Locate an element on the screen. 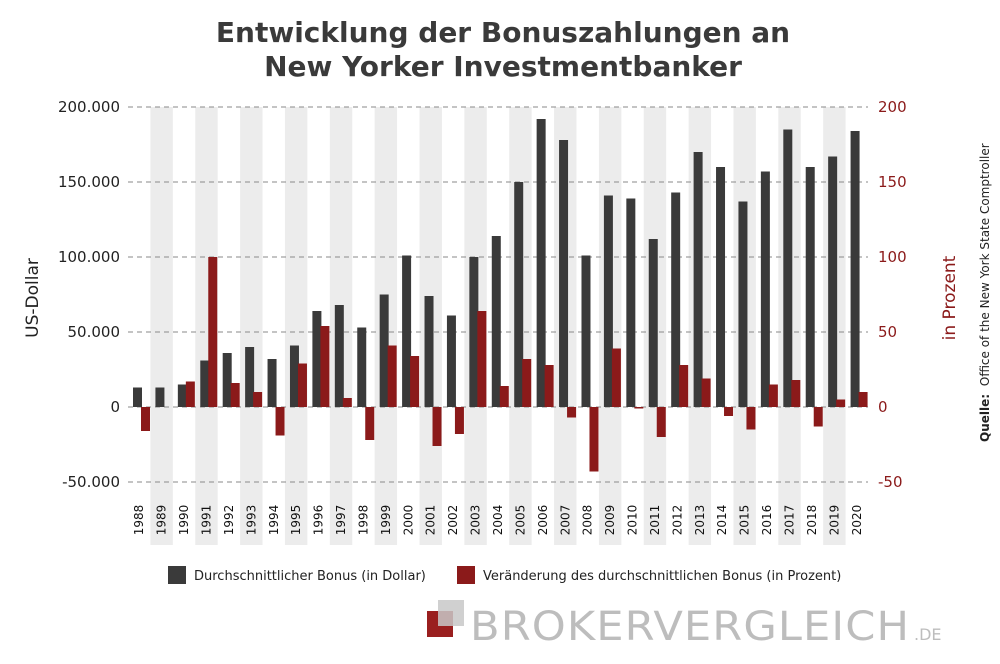 This screenshot has height=664, width=1000. y-tick-right-5: -50 is located at coordinates (890, 482).